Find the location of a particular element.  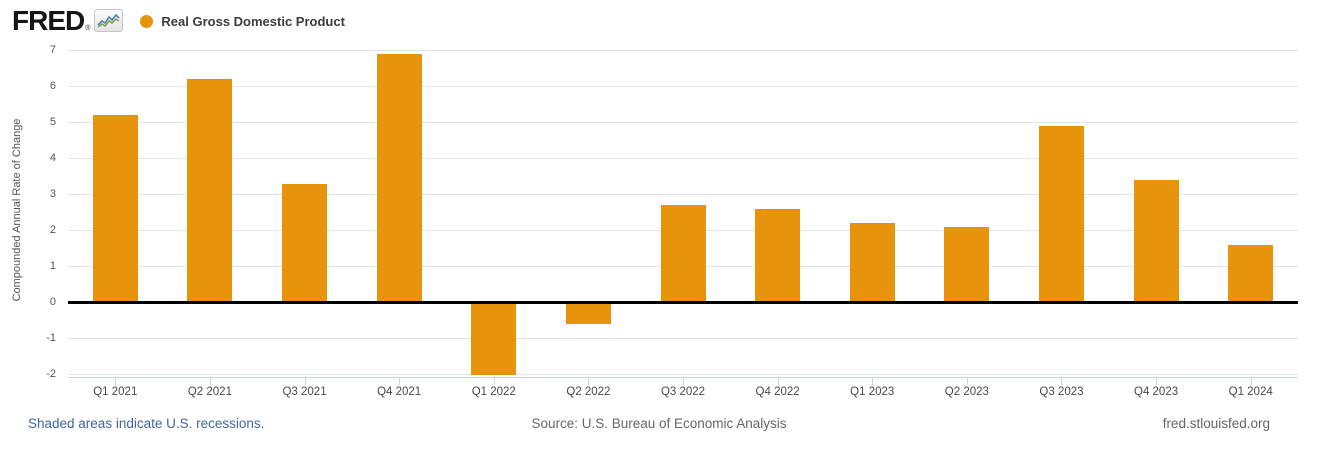

bar-q1-2024 is located at coordinates (1251, 273).